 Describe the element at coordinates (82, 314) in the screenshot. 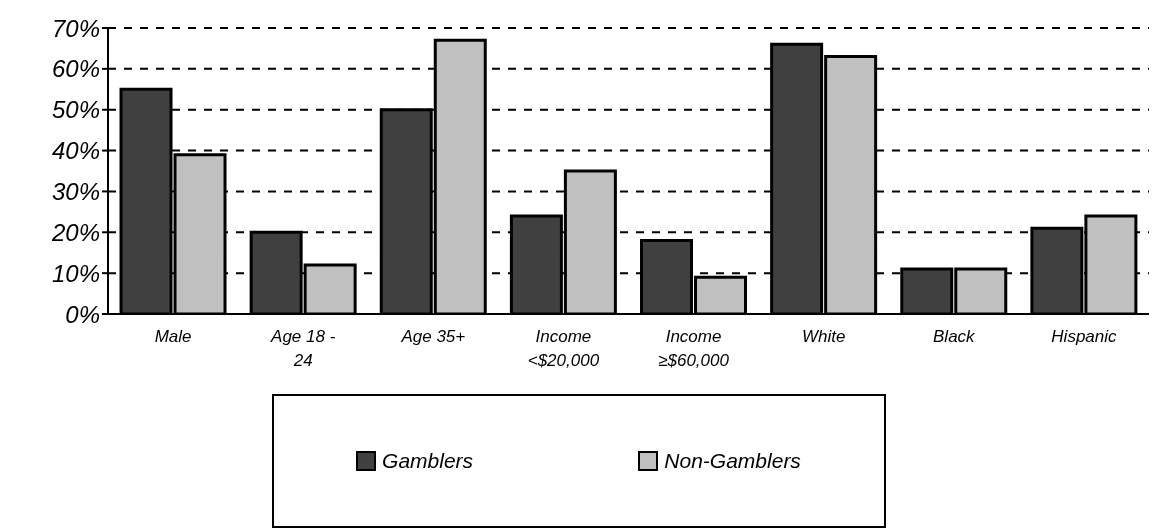

I see `y-tick-label: 0%` at that location.